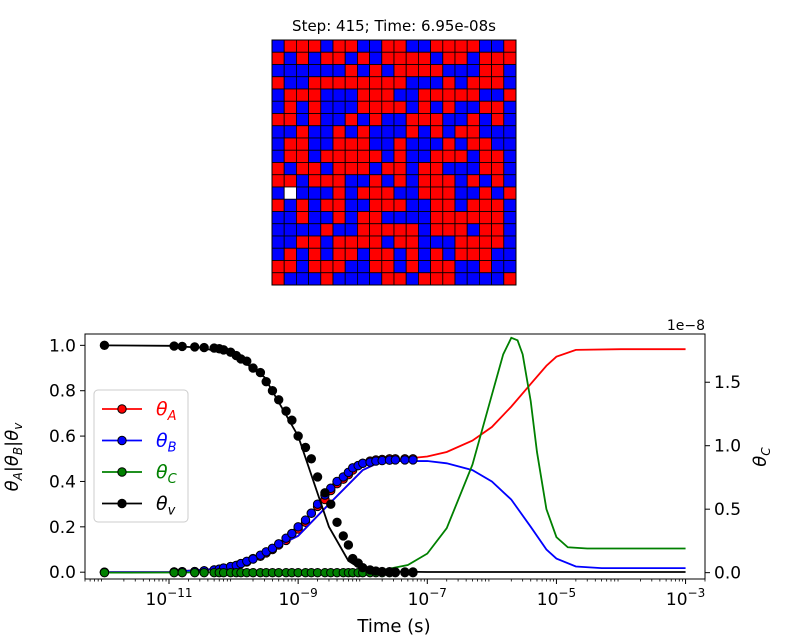 The image size is (792, 643). I want to click on x-axis-label: Time (s), so click(393, 626).